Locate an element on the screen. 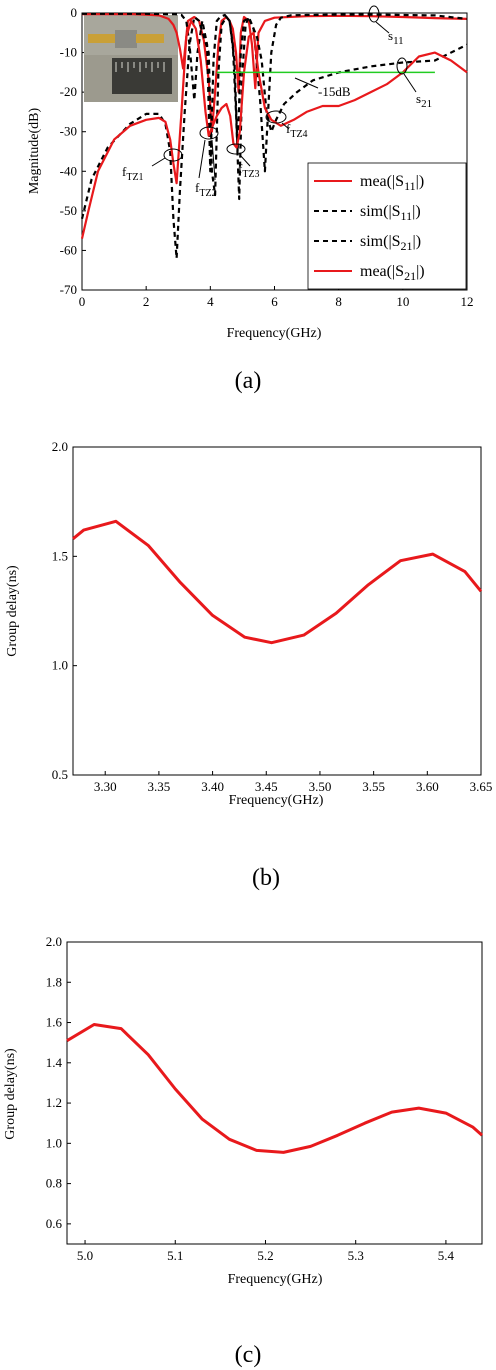 The width and height of the screenshot is (496, 1370). x-tick-label: 5.3 is located at coordinates (356, 1255).